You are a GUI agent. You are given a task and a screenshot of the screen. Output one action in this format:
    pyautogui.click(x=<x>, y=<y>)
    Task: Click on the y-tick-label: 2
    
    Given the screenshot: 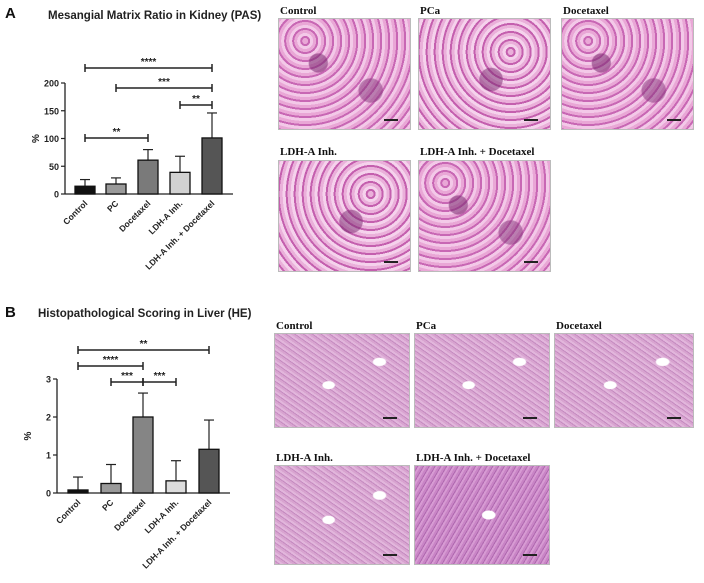 What is the action you would take?
    pyautogui.click(x=48, y=418)
    